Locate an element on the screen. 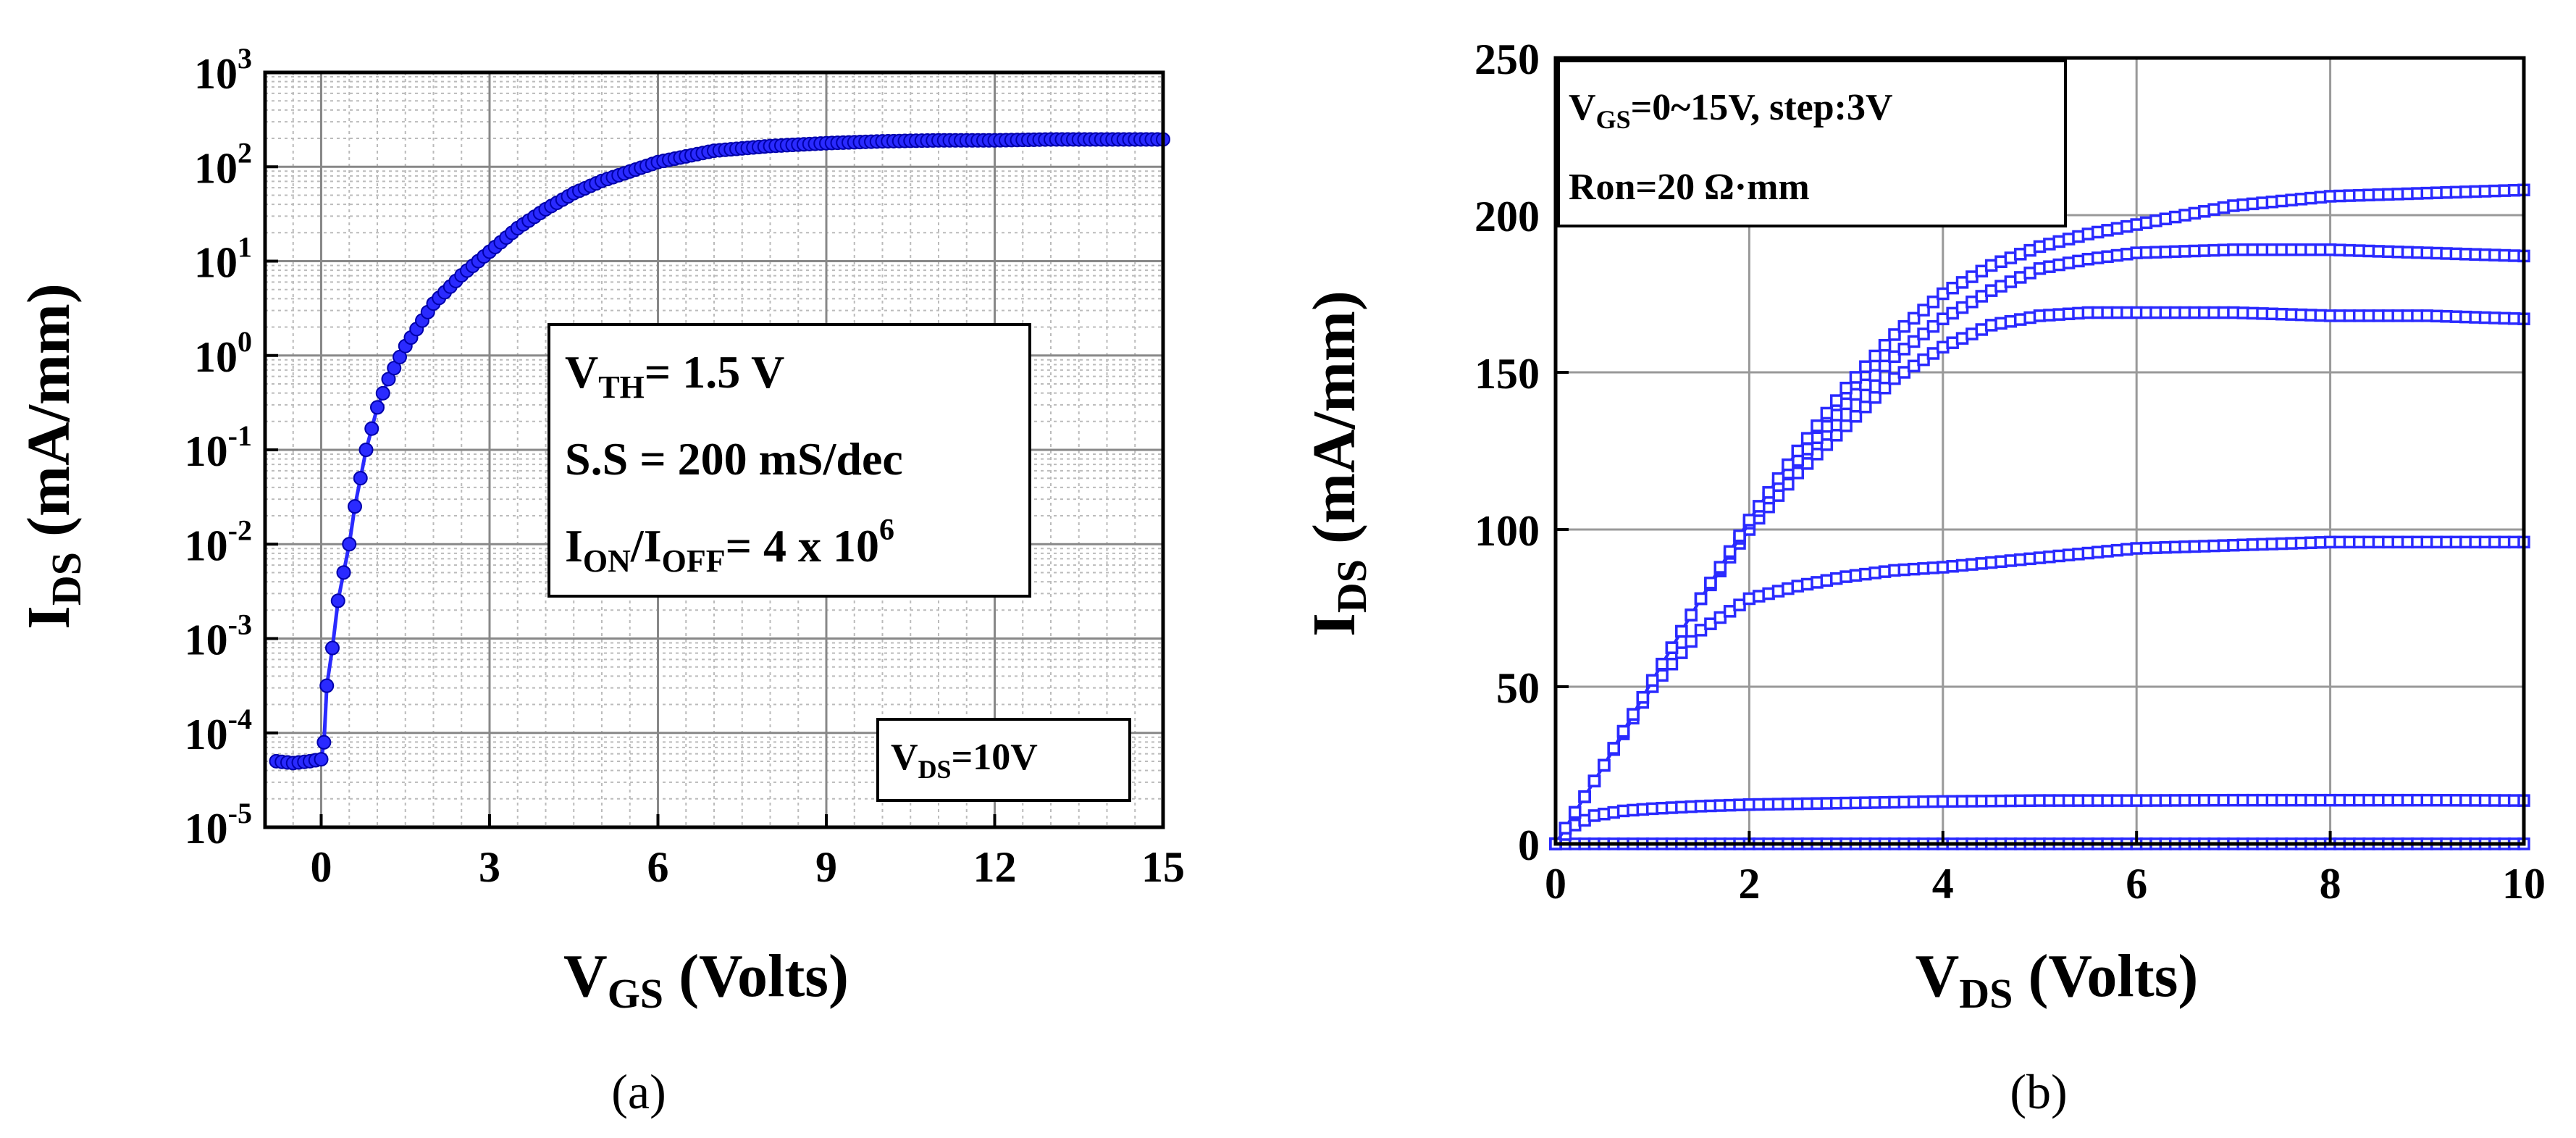 This screenshot has height=1138, width=2576. y-tick-label: 250 is located at coordinates (1507, 59).